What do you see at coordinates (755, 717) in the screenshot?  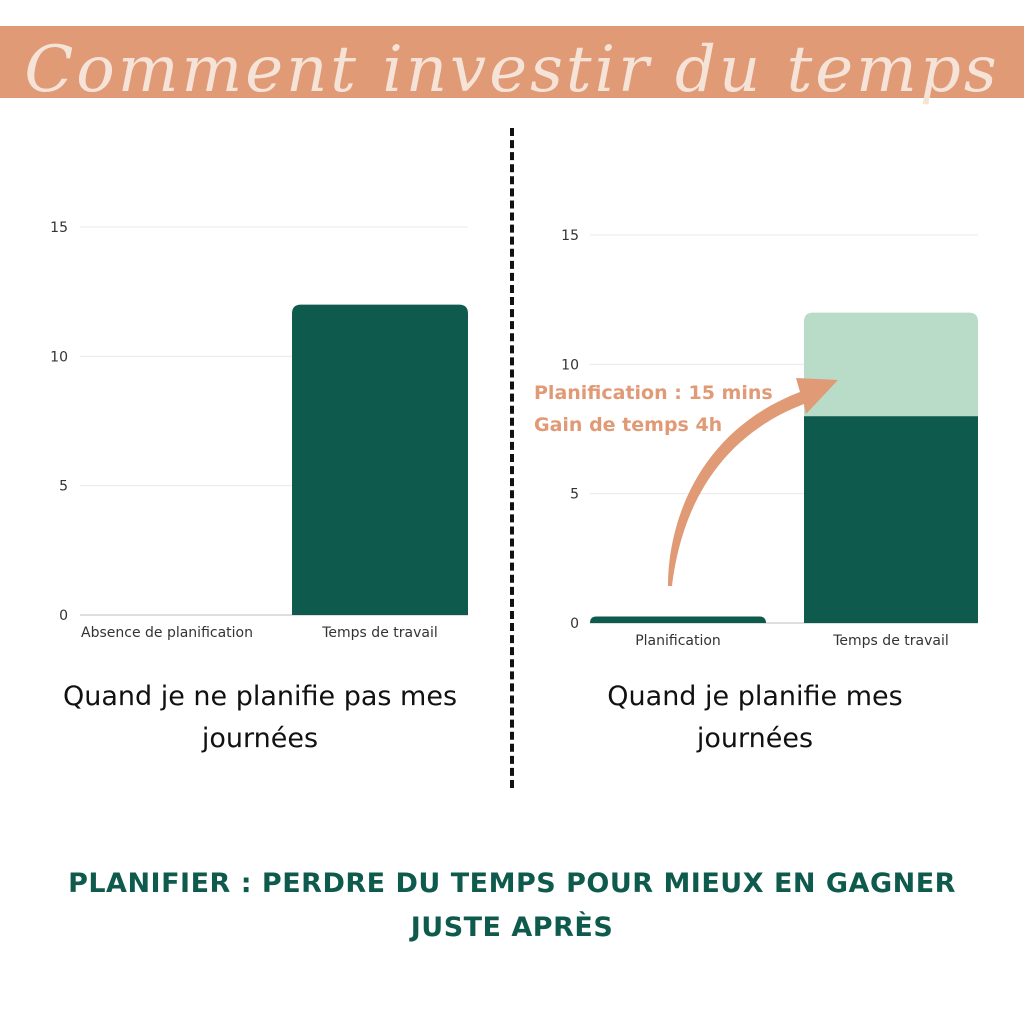 I see `caption-right: Quand je planifie mes journées` at bounding box center [755, 717].